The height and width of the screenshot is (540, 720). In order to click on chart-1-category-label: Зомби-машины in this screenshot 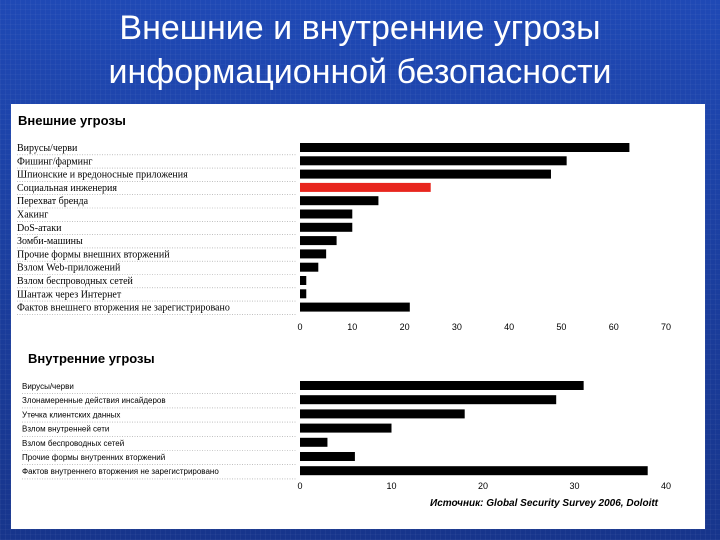, I will do `click(50, 241)`.